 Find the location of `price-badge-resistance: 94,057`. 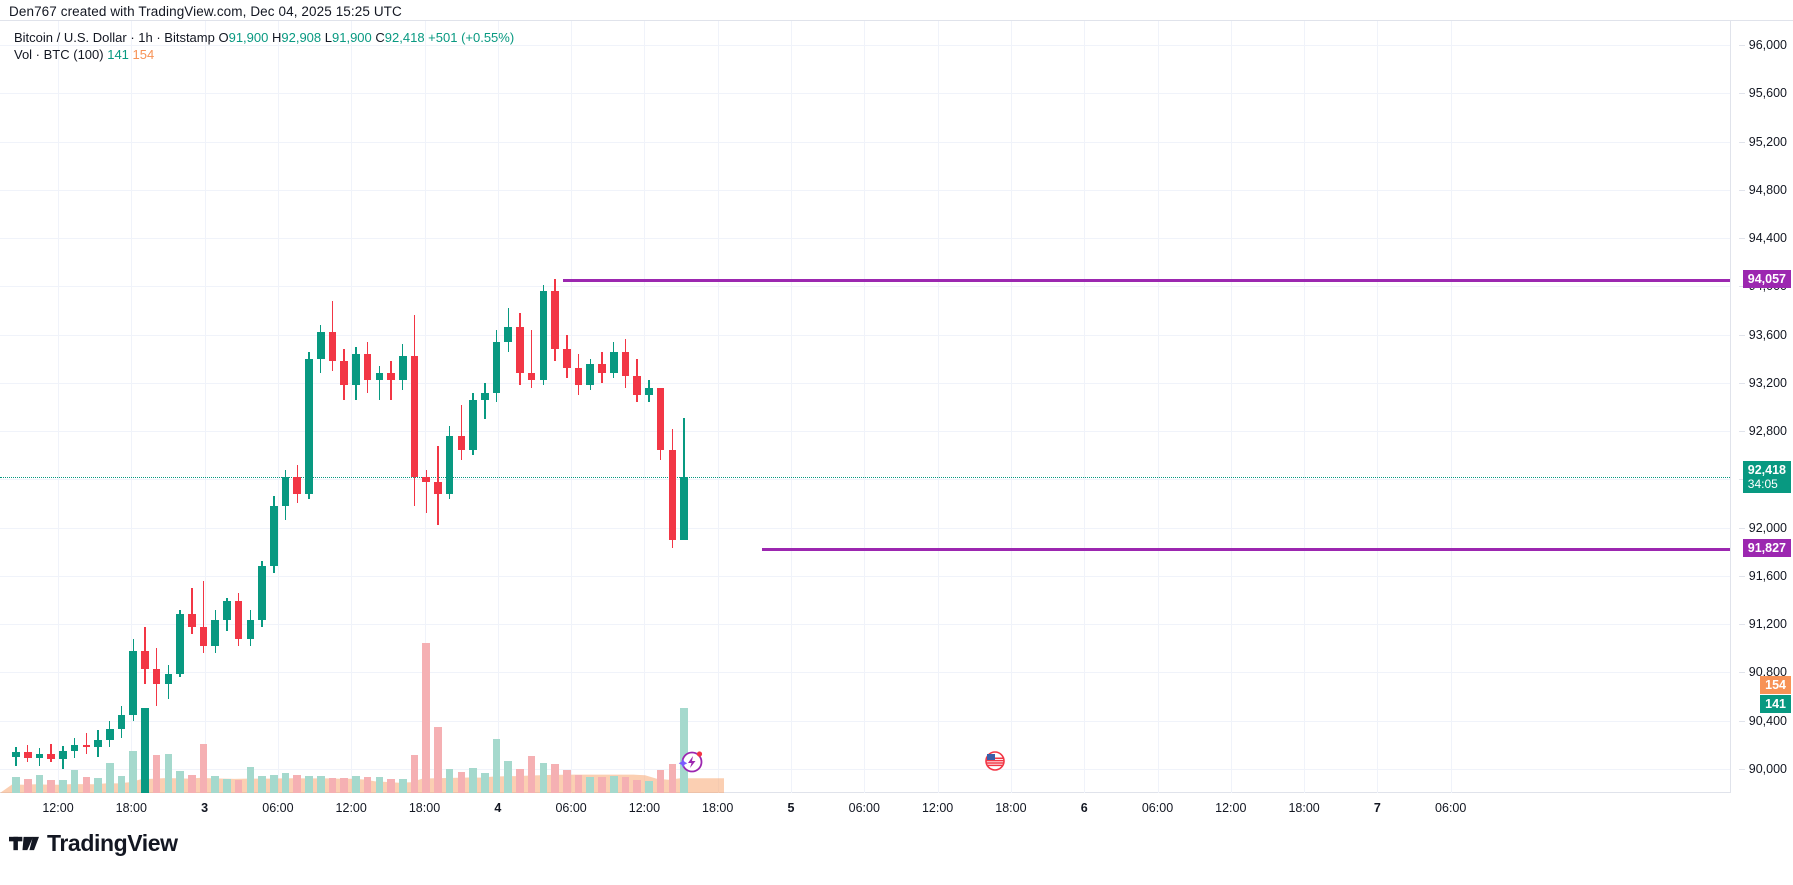

price-badge-resistance: 94,057 is located at coordinates (1766, 279).